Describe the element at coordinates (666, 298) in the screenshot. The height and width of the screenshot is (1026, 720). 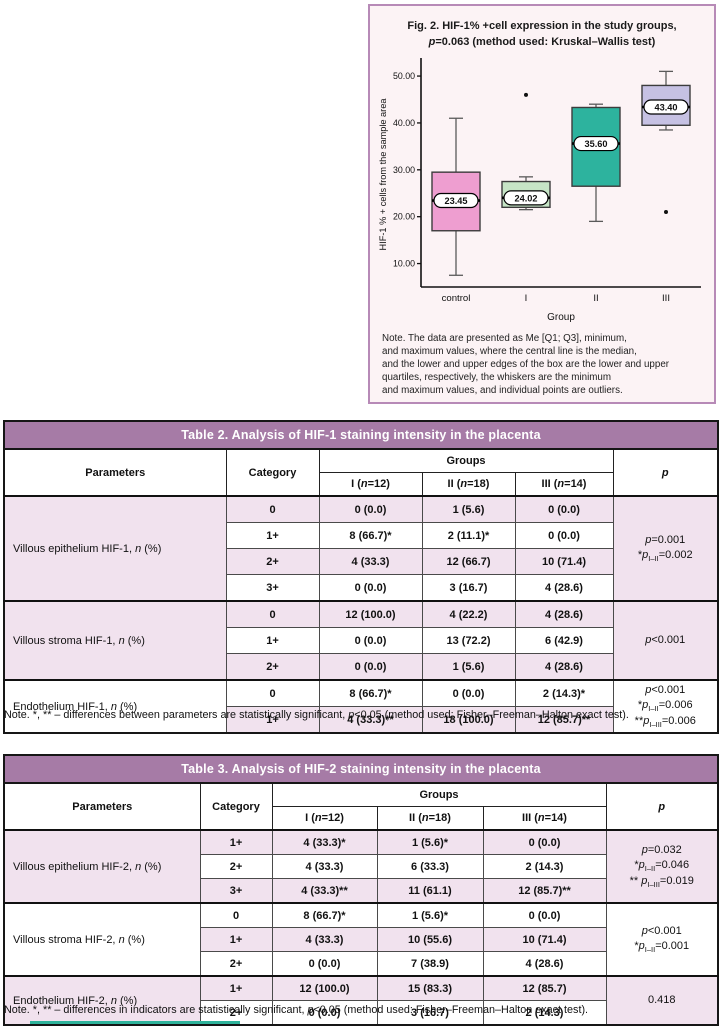
I see `x-category-label: III` at that location.